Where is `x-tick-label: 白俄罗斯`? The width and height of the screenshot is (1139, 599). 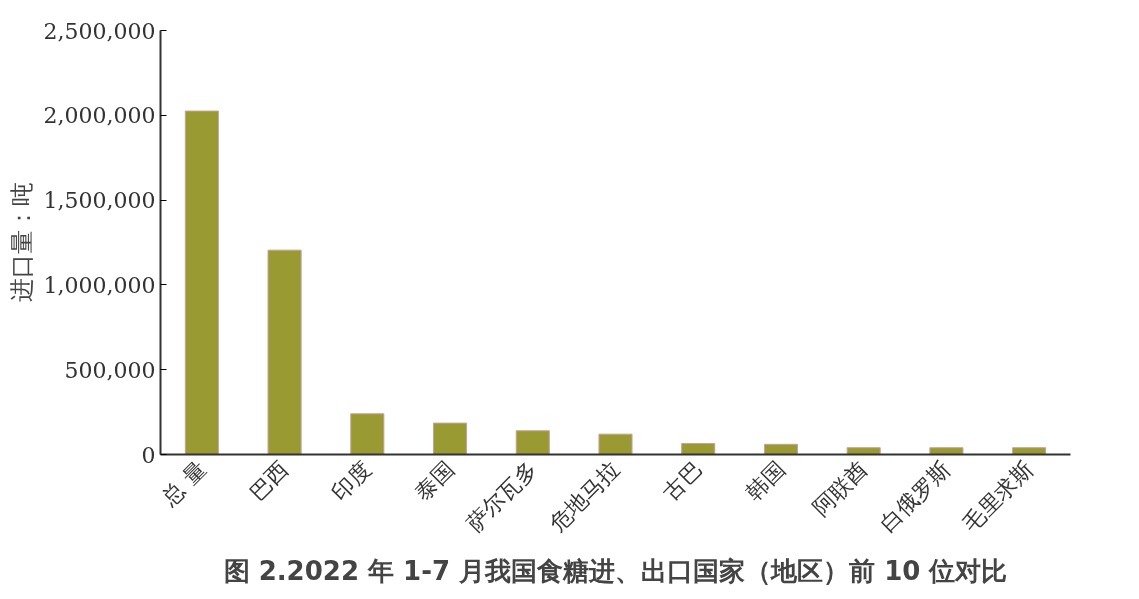 x-tick-label: 白俄罗斯 is located at coordinates (915, 496).